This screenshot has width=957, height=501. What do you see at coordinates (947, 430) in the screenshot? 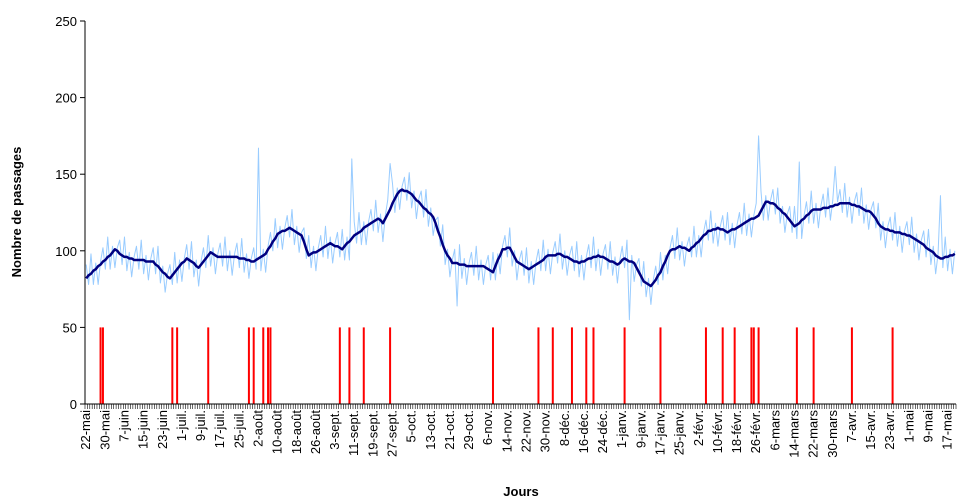
I see `x-tick-label: 17-mai` at bounding box center [947, 430].